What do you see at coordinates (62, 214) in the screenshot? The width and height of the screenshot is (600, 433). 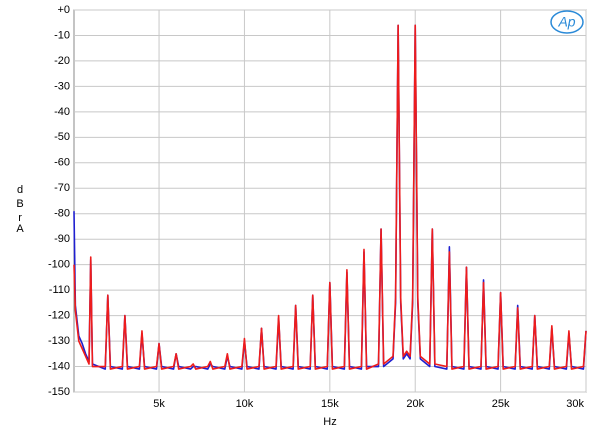 I see `y-tick-label: -80` at bounding box center [62, 214].